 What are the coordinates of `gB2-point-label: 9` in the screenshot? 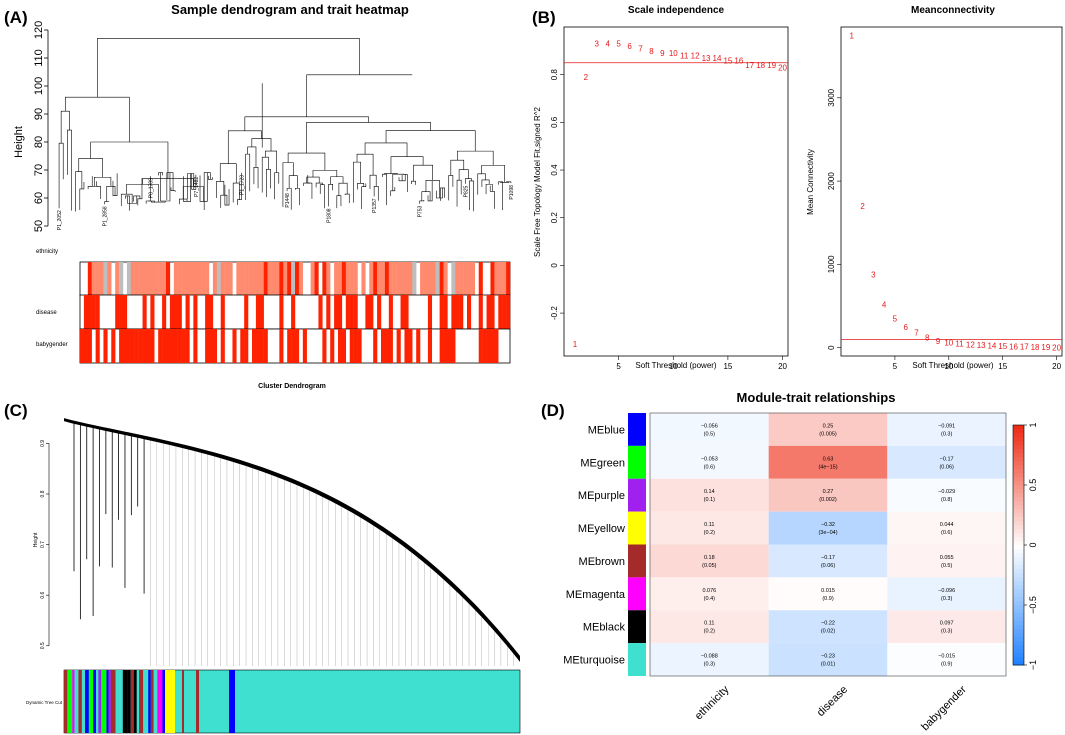 It's located at (938, 341).